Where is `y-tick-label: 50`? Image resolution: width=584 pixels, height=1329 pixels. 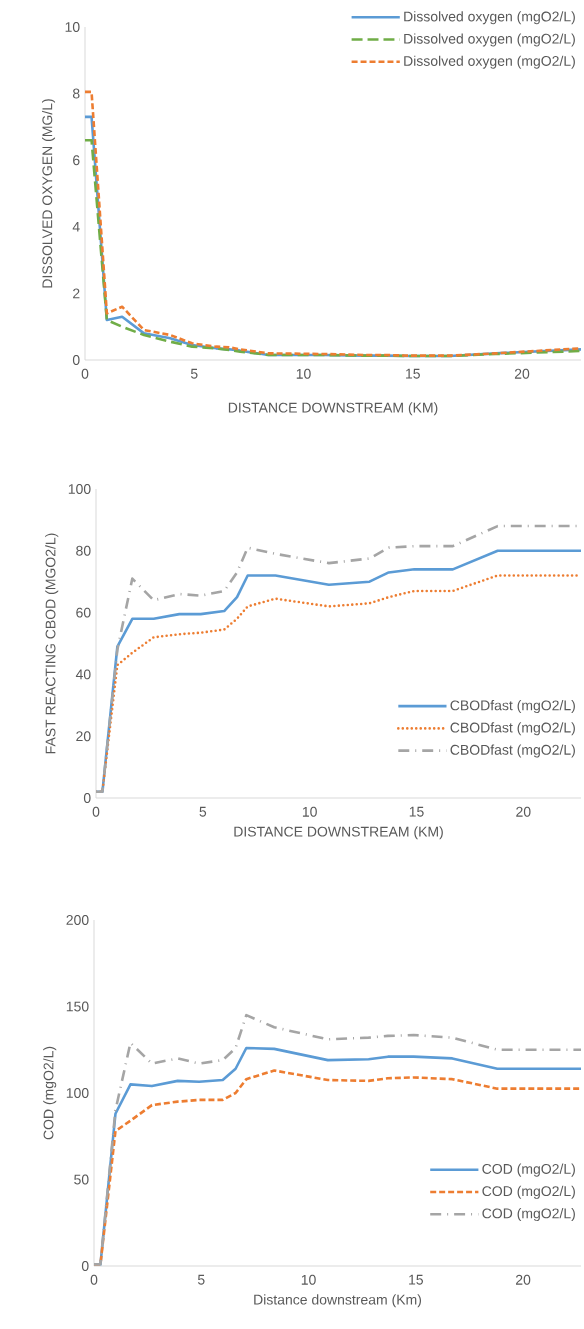
y-tick-label: 50 is located at coordinates (81, 1179).